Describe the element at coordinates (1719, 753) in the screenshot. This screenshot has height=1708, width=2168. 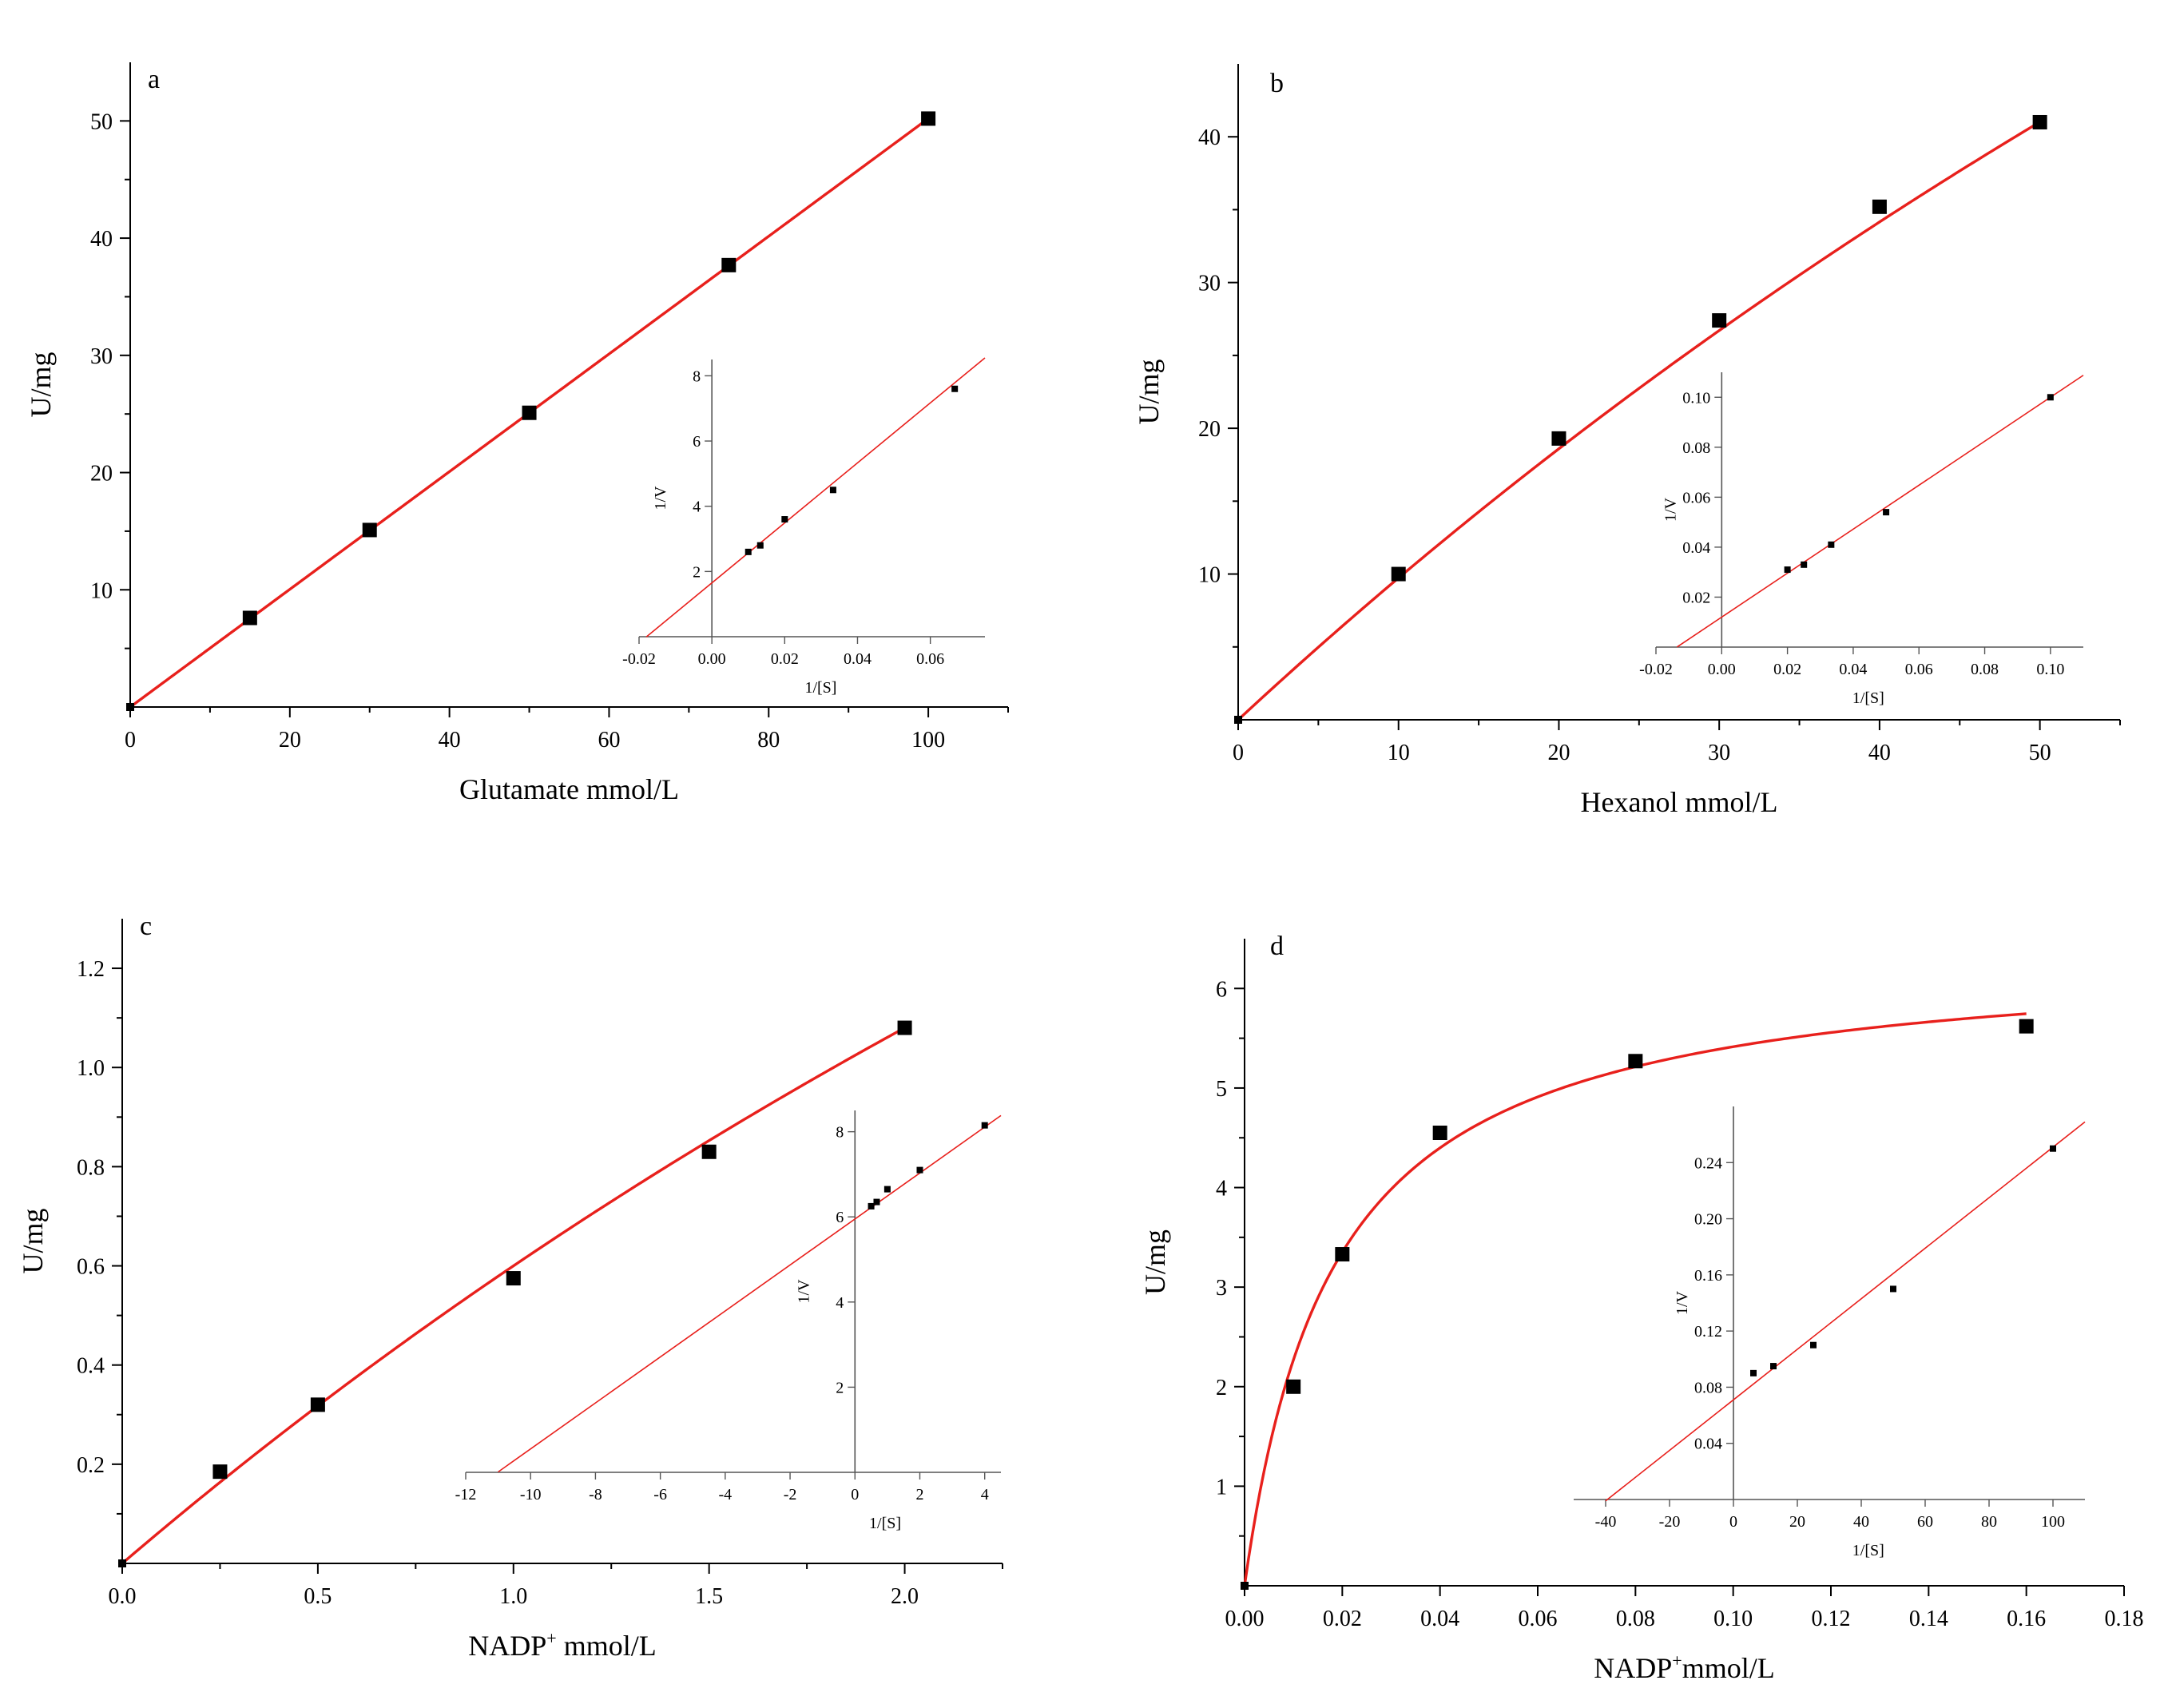
I see `x-tick-label: 30` at that location.